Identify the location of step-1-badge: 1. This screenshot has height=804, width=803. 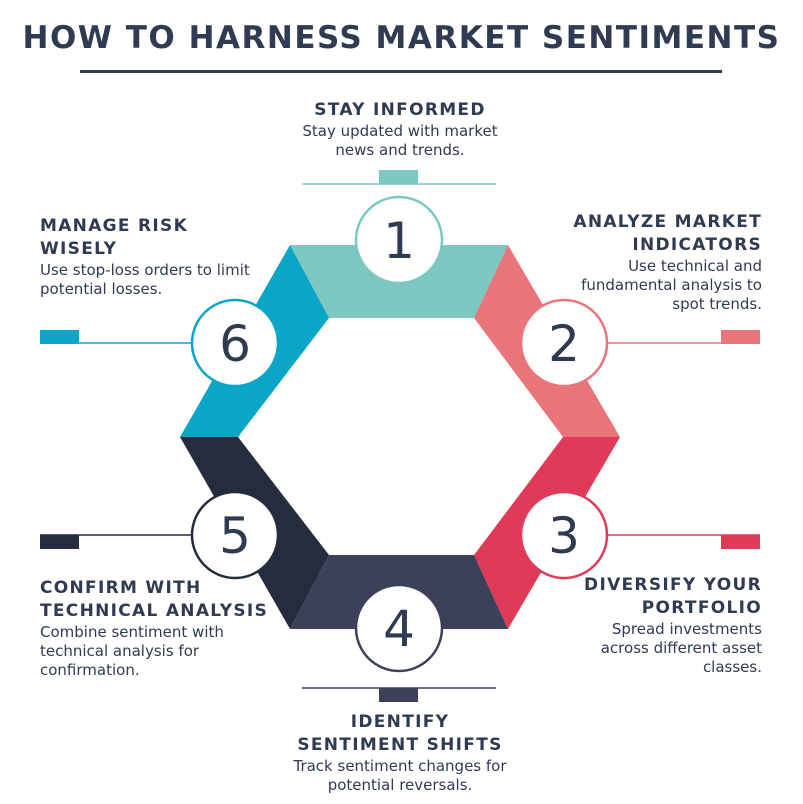
(399, 240).